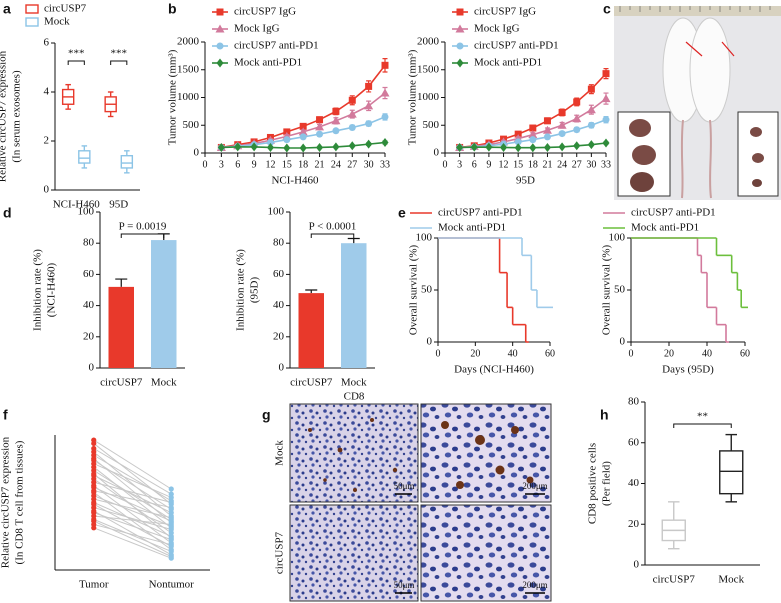 This screenshot has height=603, width=781. What do you see at coordinates (475, 353) in the screenshot?
I see `x-tick-label: 20` at bounding box center [475, 353].